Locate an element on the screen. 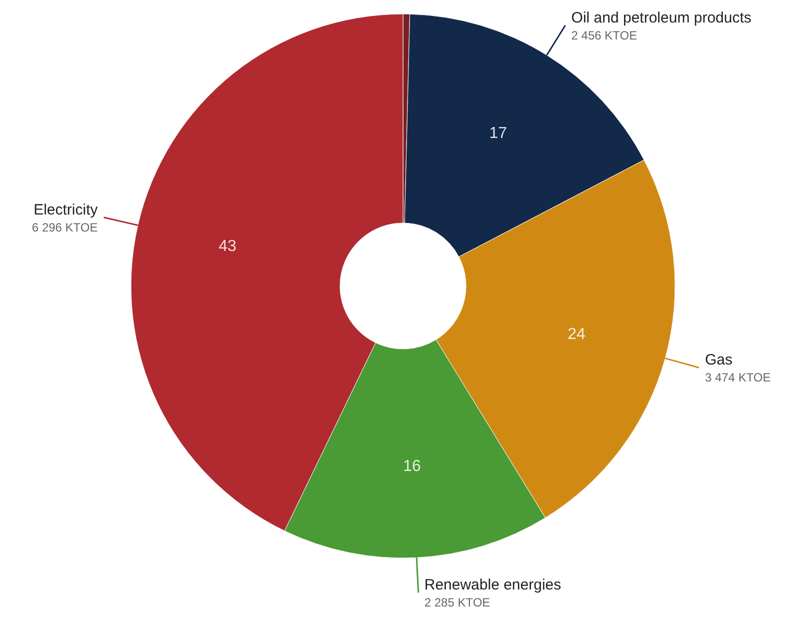 Image resolution: width=795 pixels, height=620 pixels. text: 3 474 KTOE is located at coordinates (737, 377).